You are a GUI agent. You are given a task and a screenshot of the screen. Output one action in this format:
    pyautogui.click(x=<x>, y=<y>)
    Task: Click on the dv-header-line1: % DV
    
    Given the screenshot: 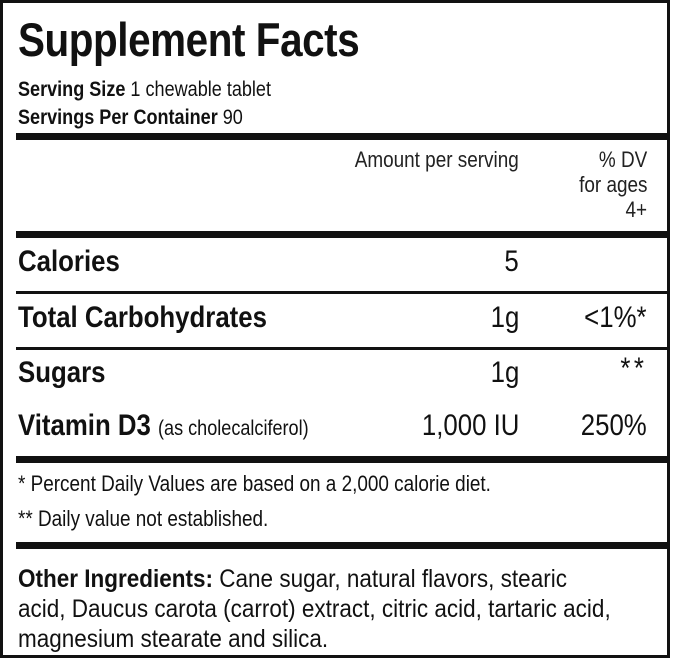 What is the action you would take?
    pyautogui.click(x=622, y=159)
    